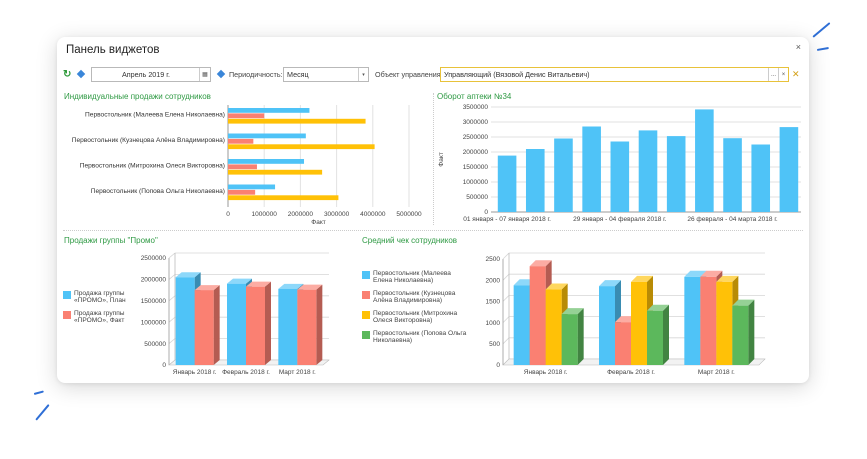 The width and height of the screenshot is (867, 459). I want to click on y-tick-label: 2000000, so click(154, 280).